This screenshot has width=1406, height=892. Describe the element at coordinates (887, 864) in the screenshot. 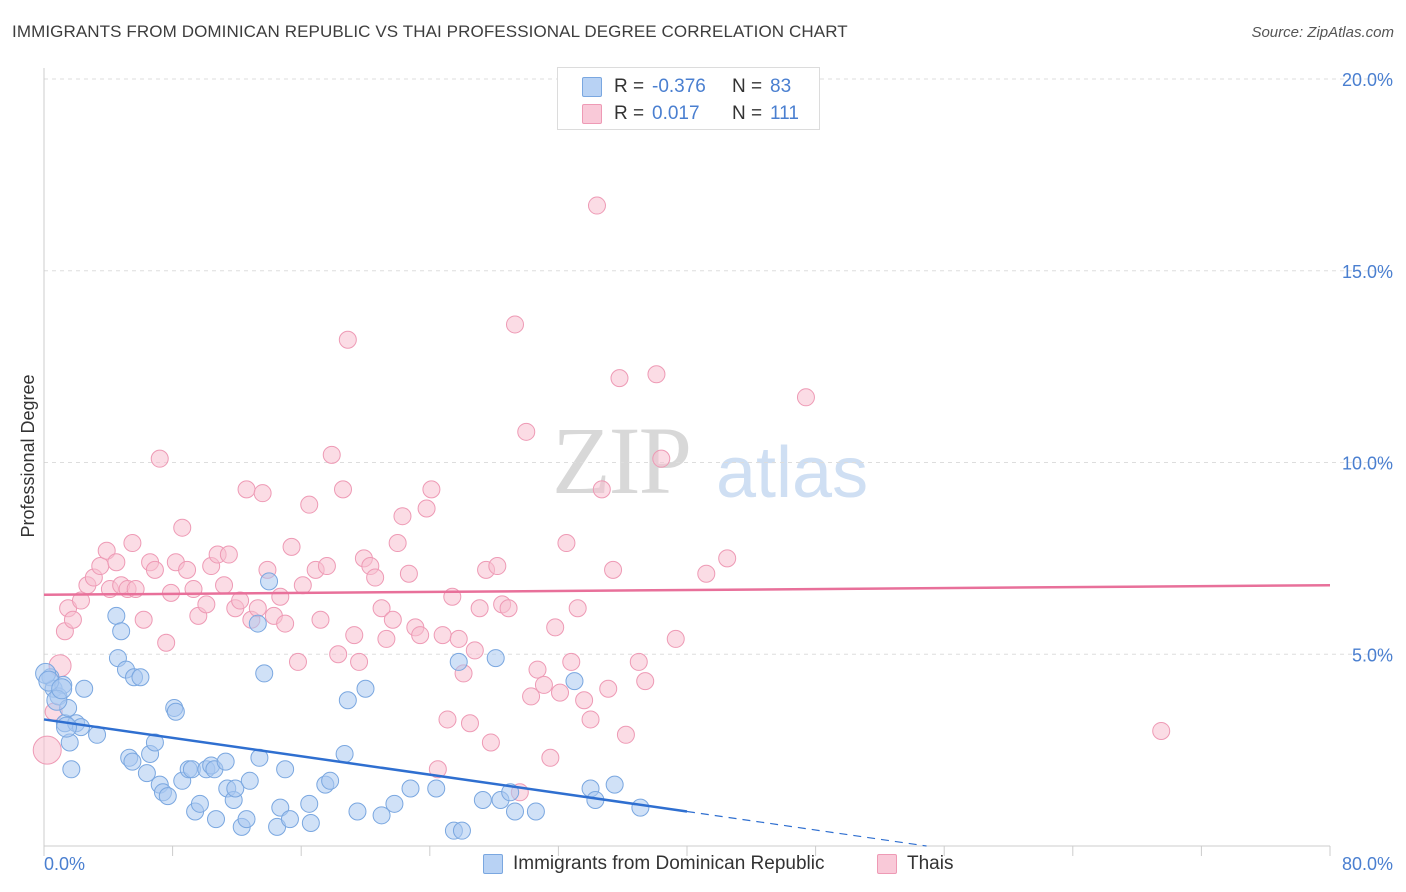

I see `thais-legend-swatch` at that location.